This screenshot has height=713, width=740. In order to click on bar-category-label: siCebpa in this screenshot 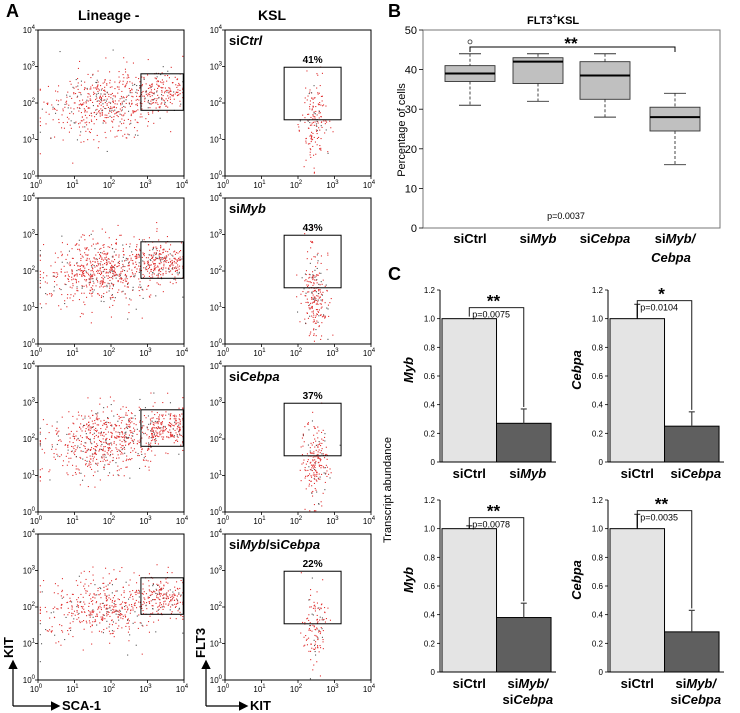, I will do `click(695, 473)`.